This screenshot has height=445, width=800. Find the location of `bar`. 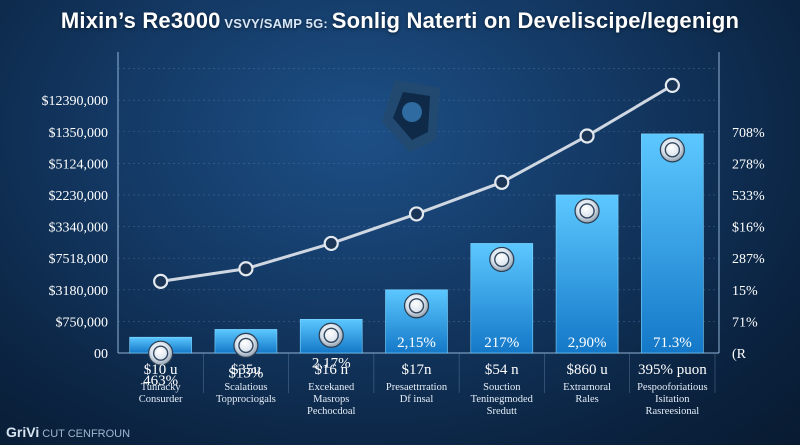

bar is located at coordinates (672, 243).